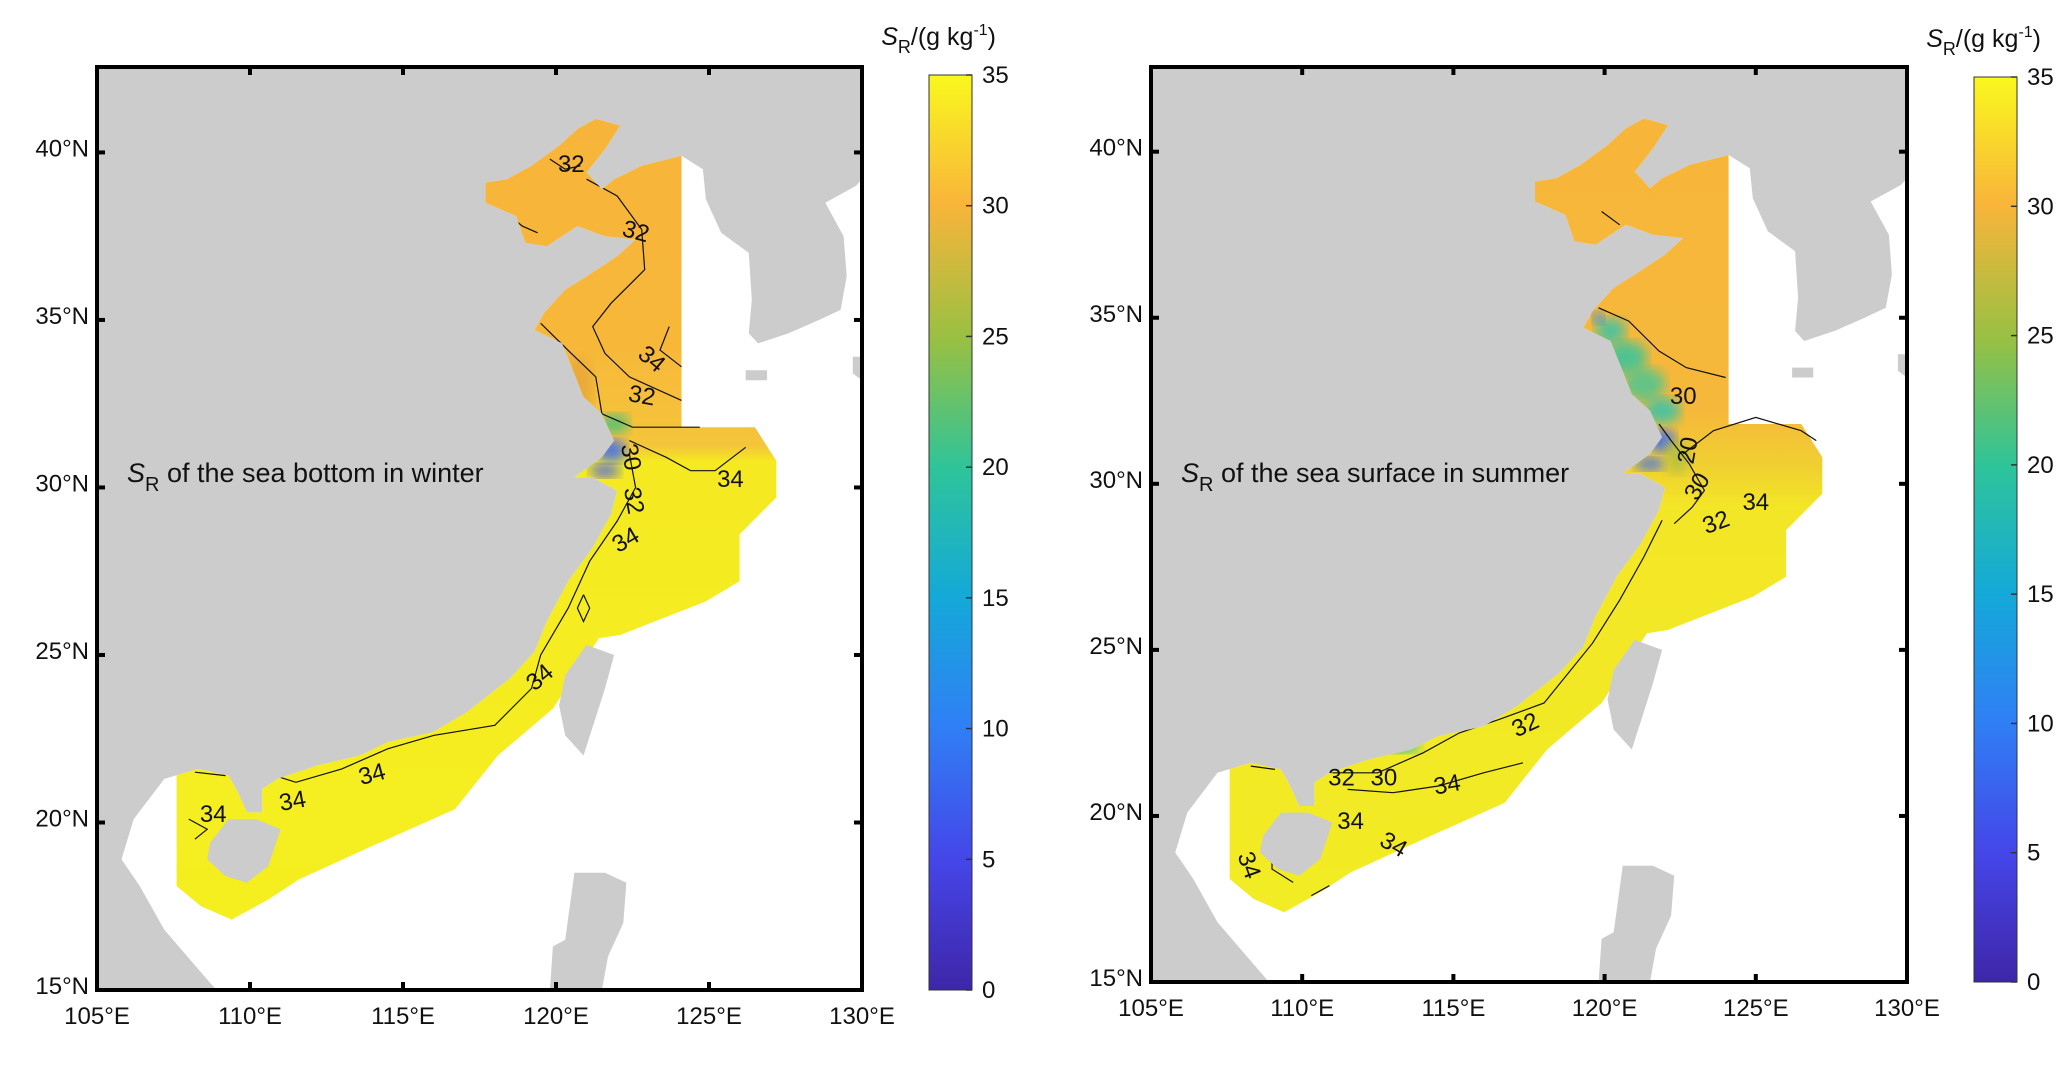 Image resolution: width=2067 pixels, height=1082 pixels. Describe the element at coordinates (862, 1016) in the screenshot. I see `lon-tick-label: 130°E` at that location.